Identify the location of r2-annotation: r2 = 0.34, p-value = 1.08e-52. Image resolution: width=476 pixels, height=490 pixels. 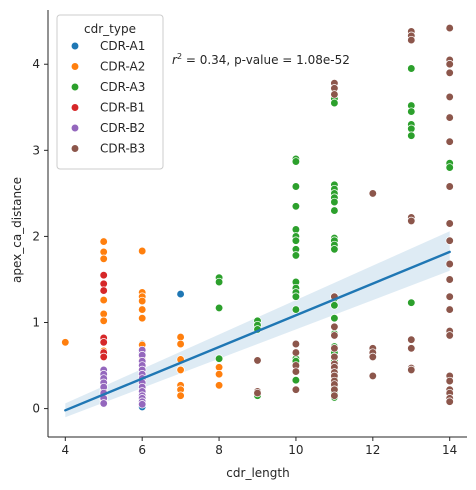
(261, 59).